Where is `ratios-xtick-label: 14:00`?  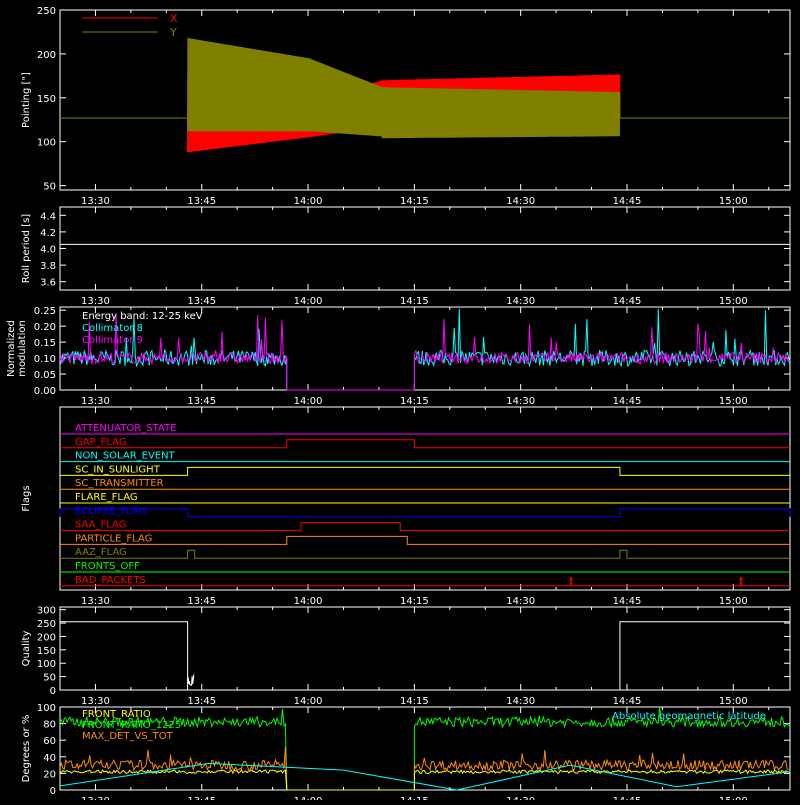
ratios-xtick-label: 14:00 is located at coordinates (308, 798).